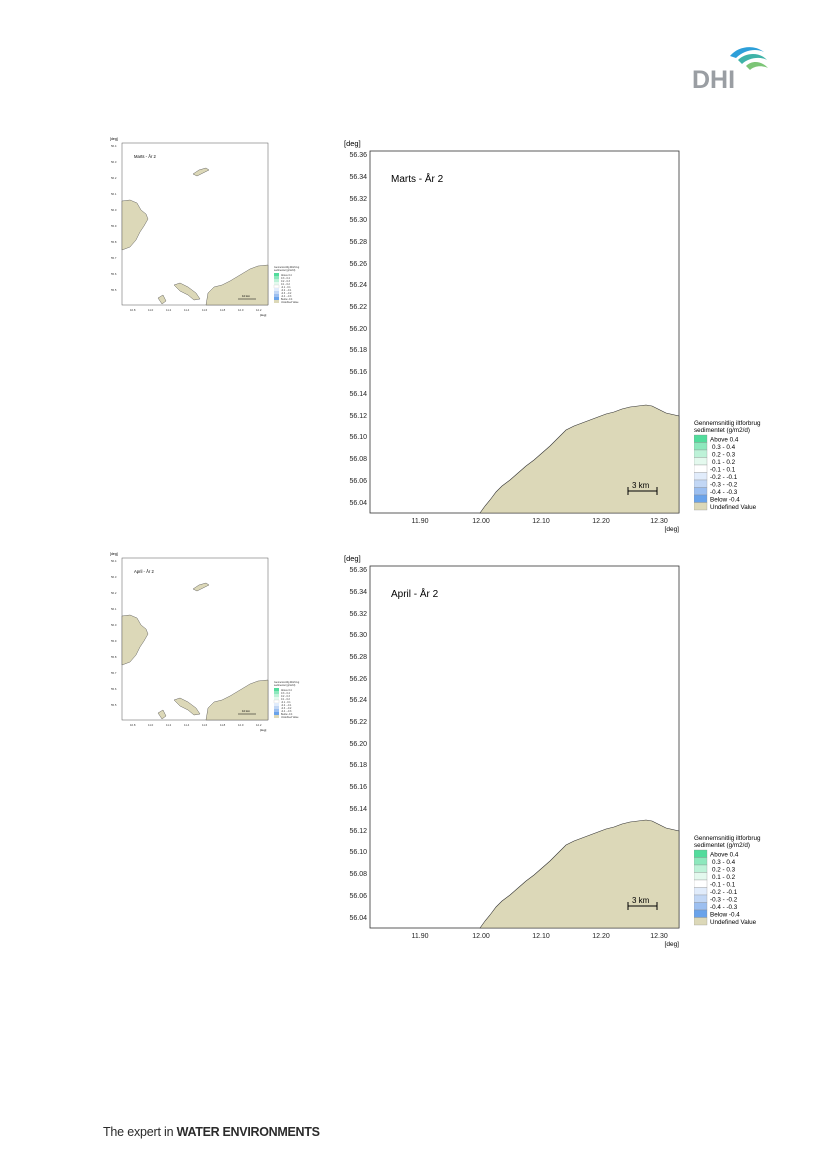 This screenshot has height=1169, width=827. What do you see at coordinates (114, 705) in the screenshot?
I see `svg-text: 55.5` at bounding box center [114, 705].